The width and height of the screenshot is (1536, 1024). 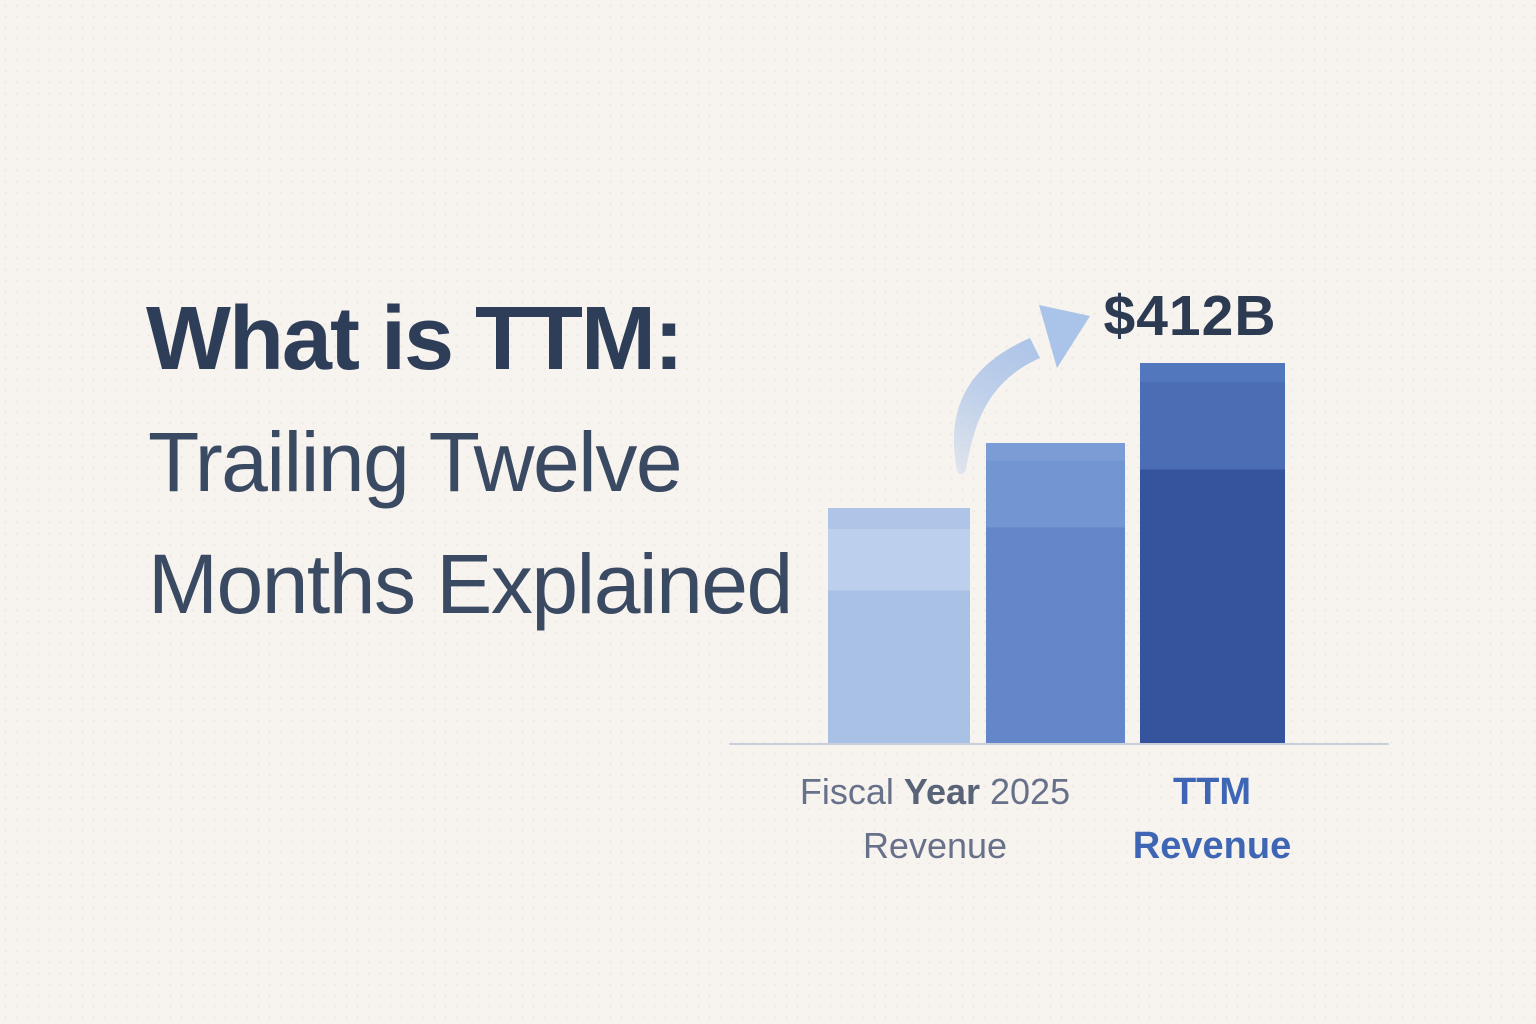 I want to click on ttm-revenue-word: Revenue, so click(x=1212, y=846).